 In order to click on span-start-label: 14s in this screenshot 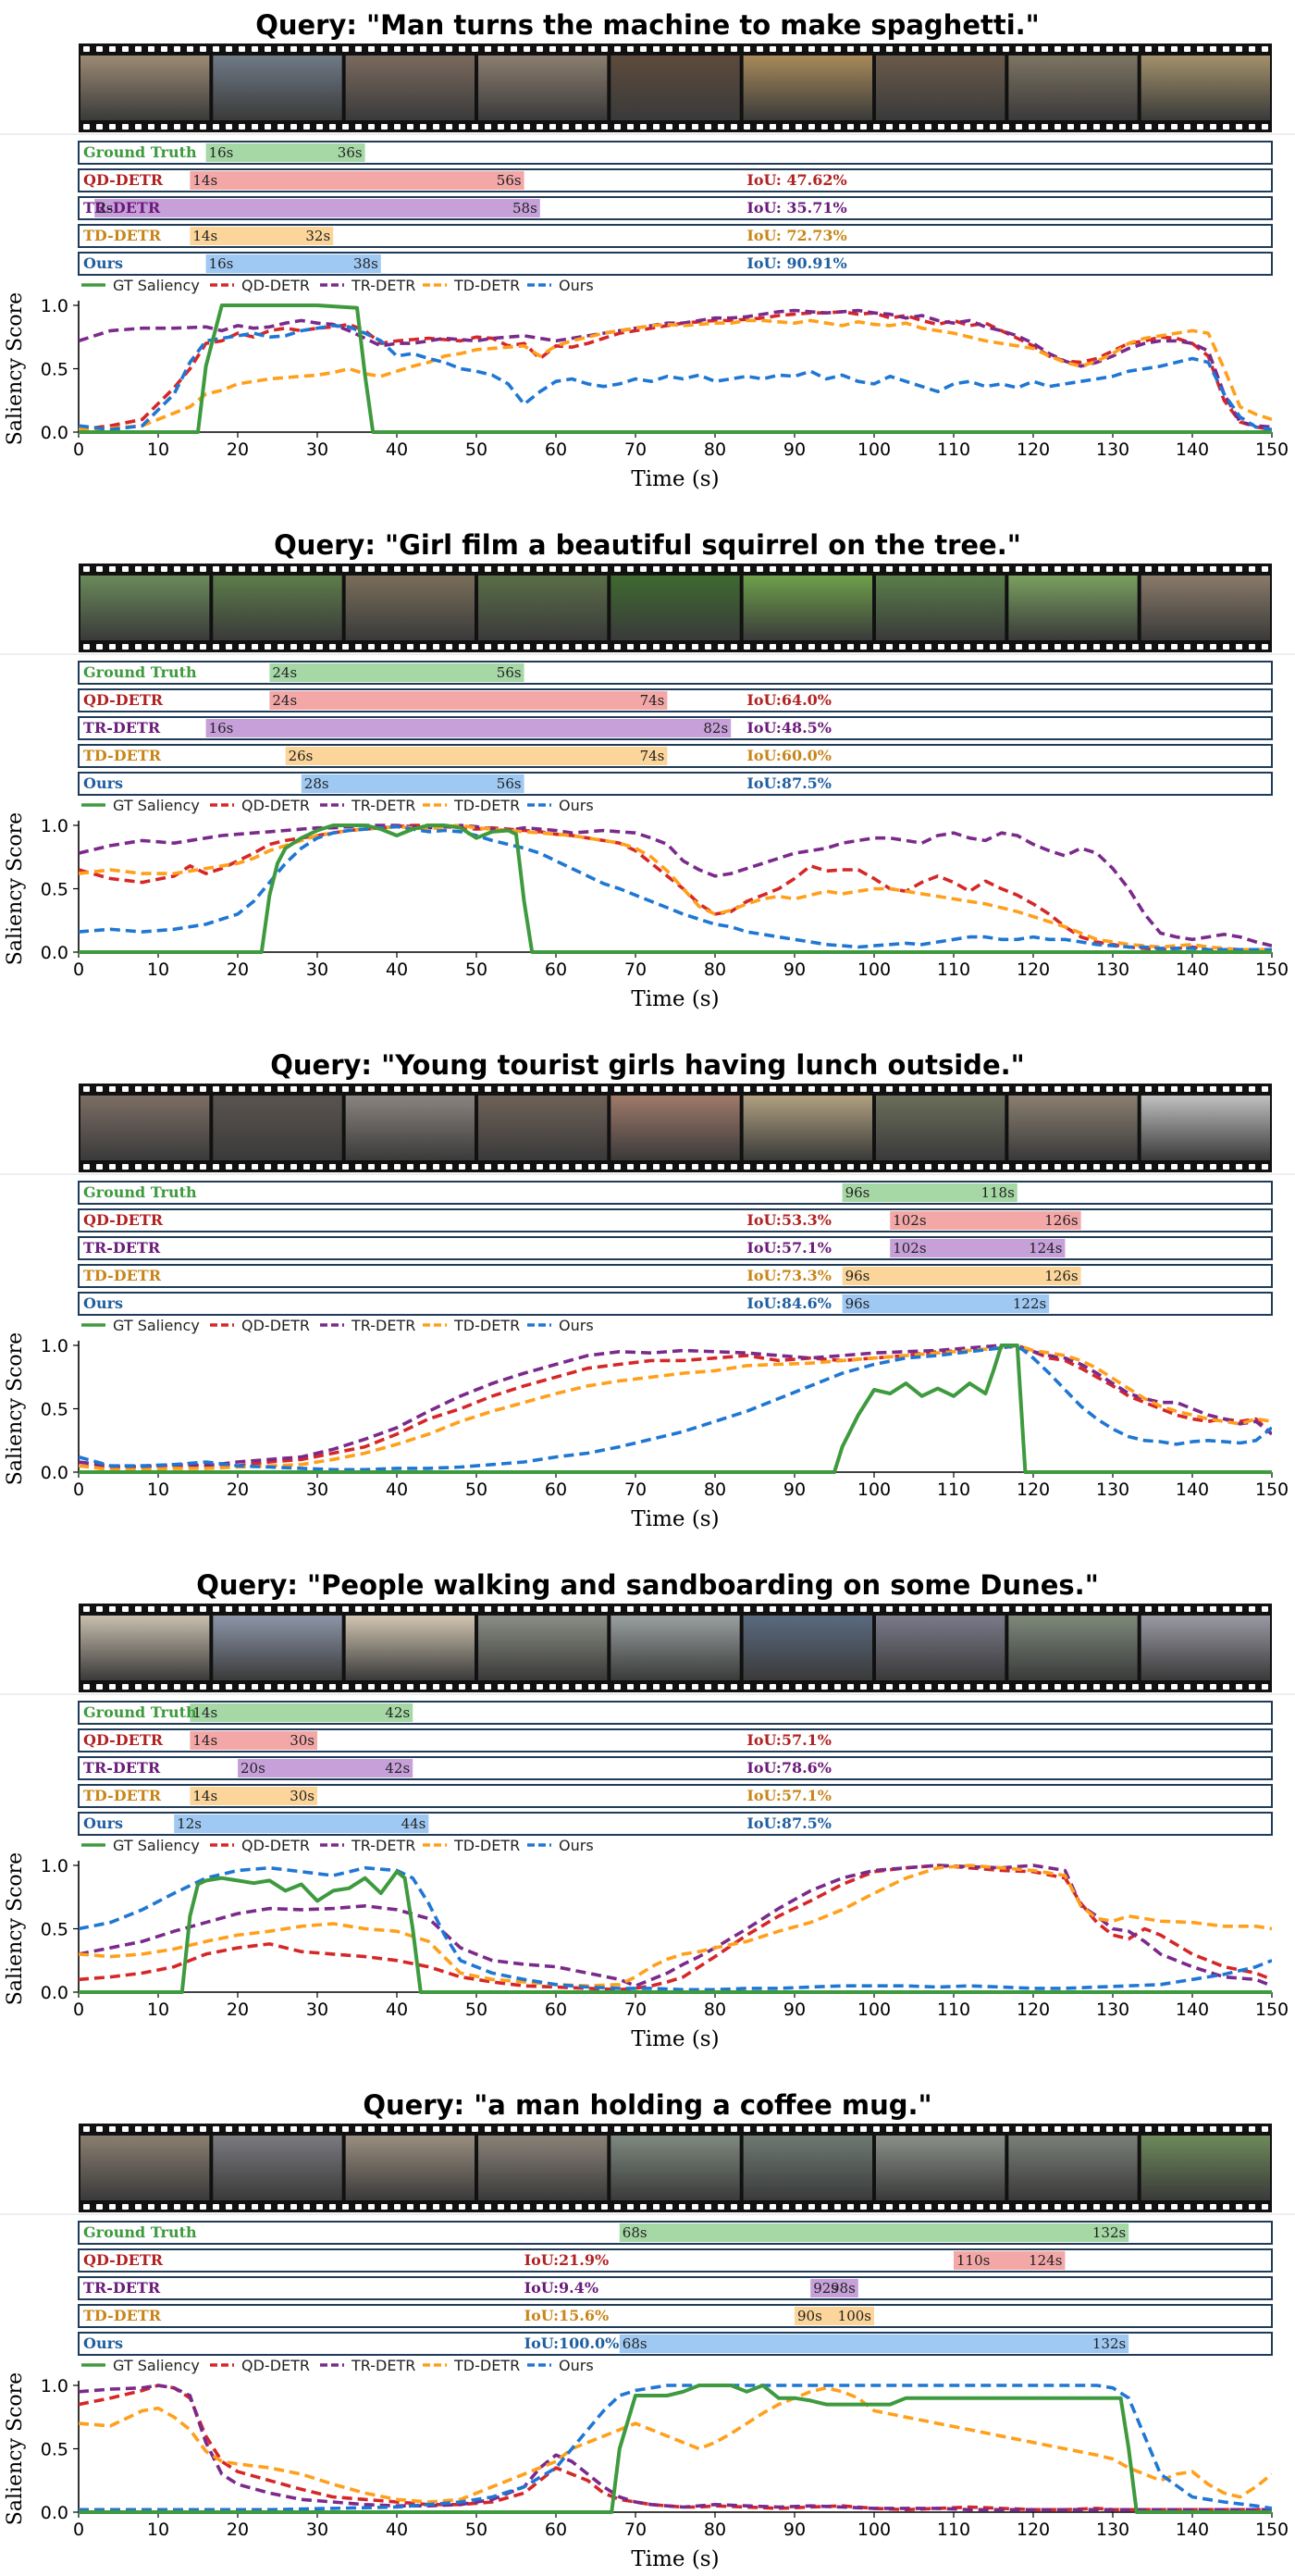, I will do `click(205, 1740)`.